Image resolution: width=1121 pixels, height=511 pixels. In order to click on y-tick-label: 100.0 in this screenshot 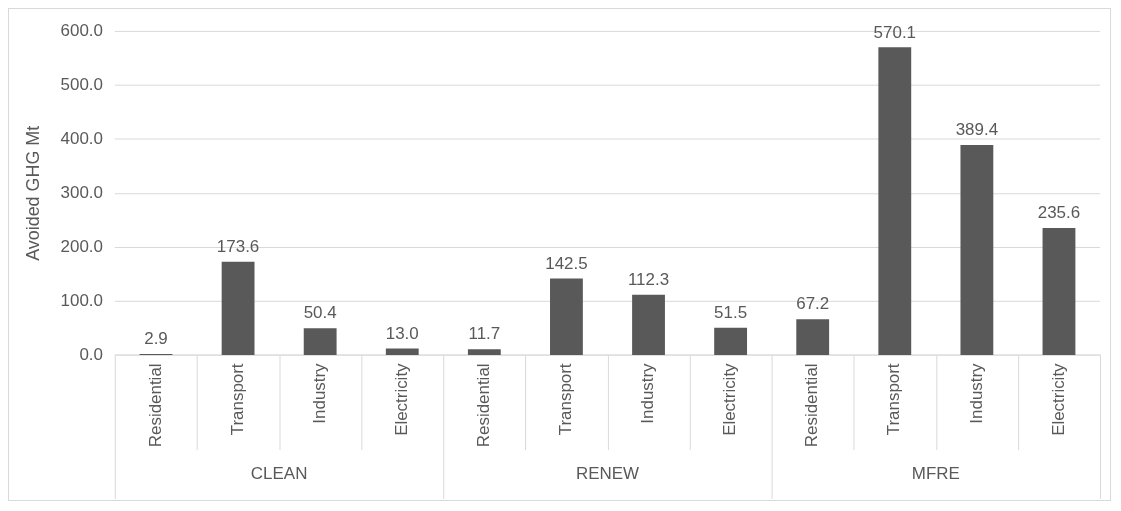, I will do `click(81, 301)`.